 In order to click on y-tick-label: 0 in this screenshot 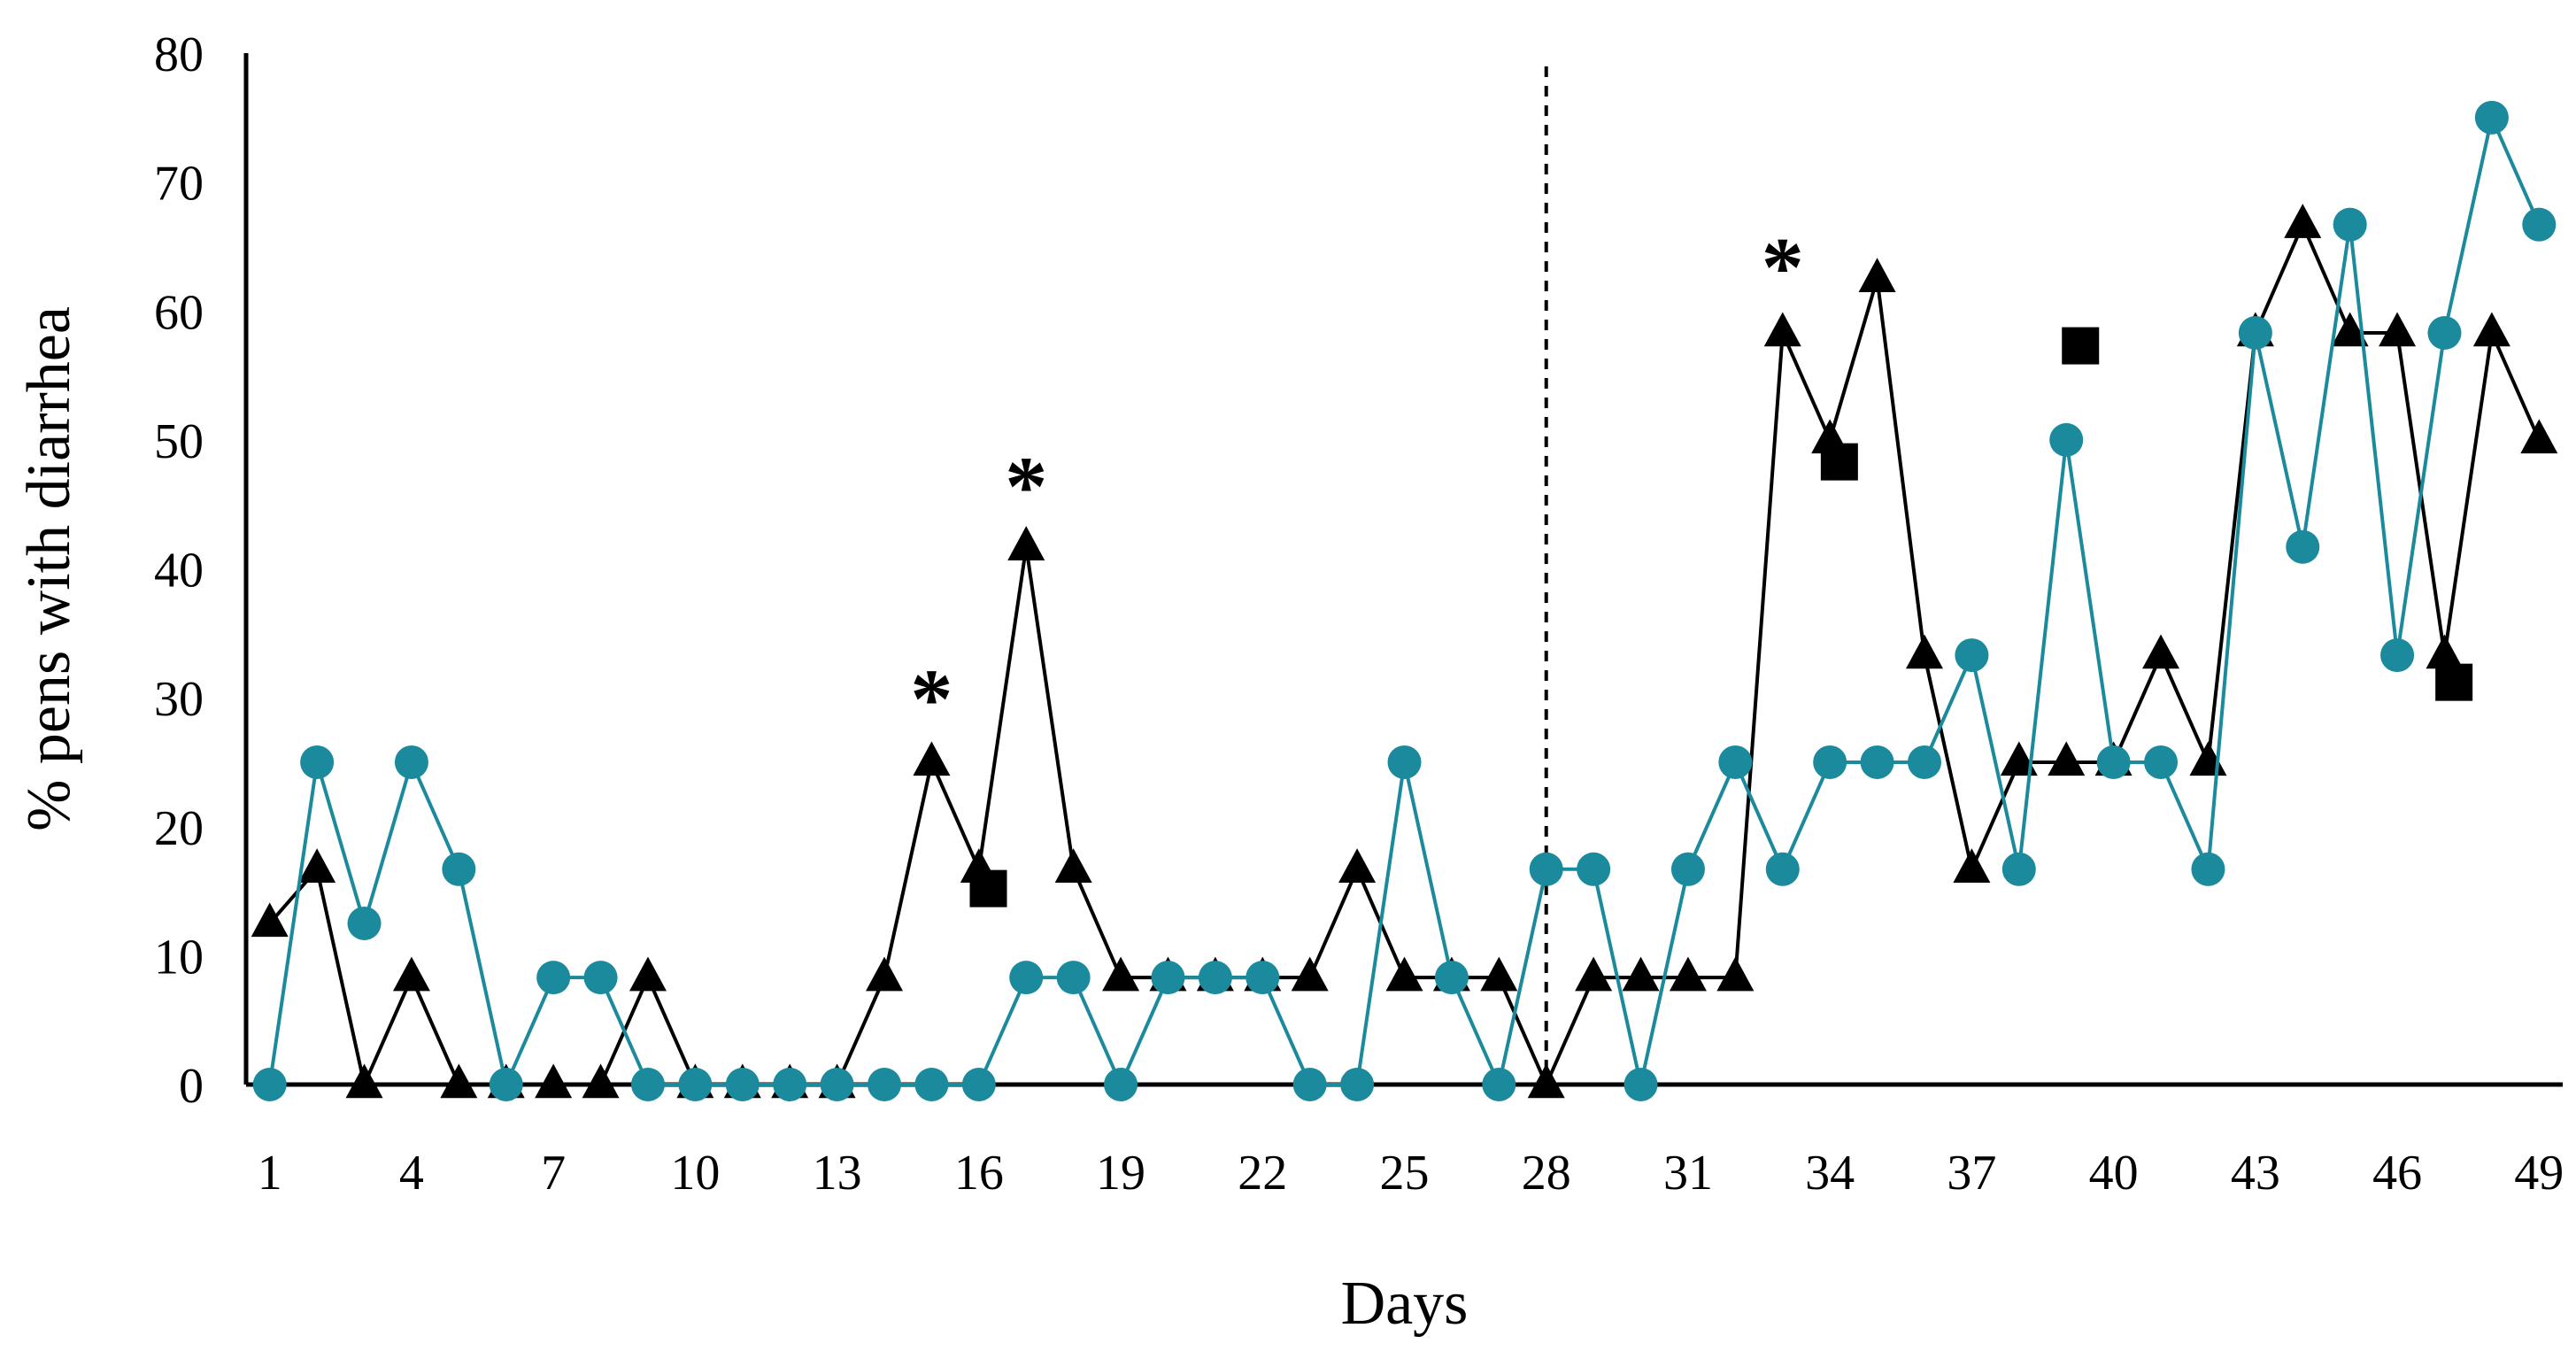, I will do `click(191, 1087)`.